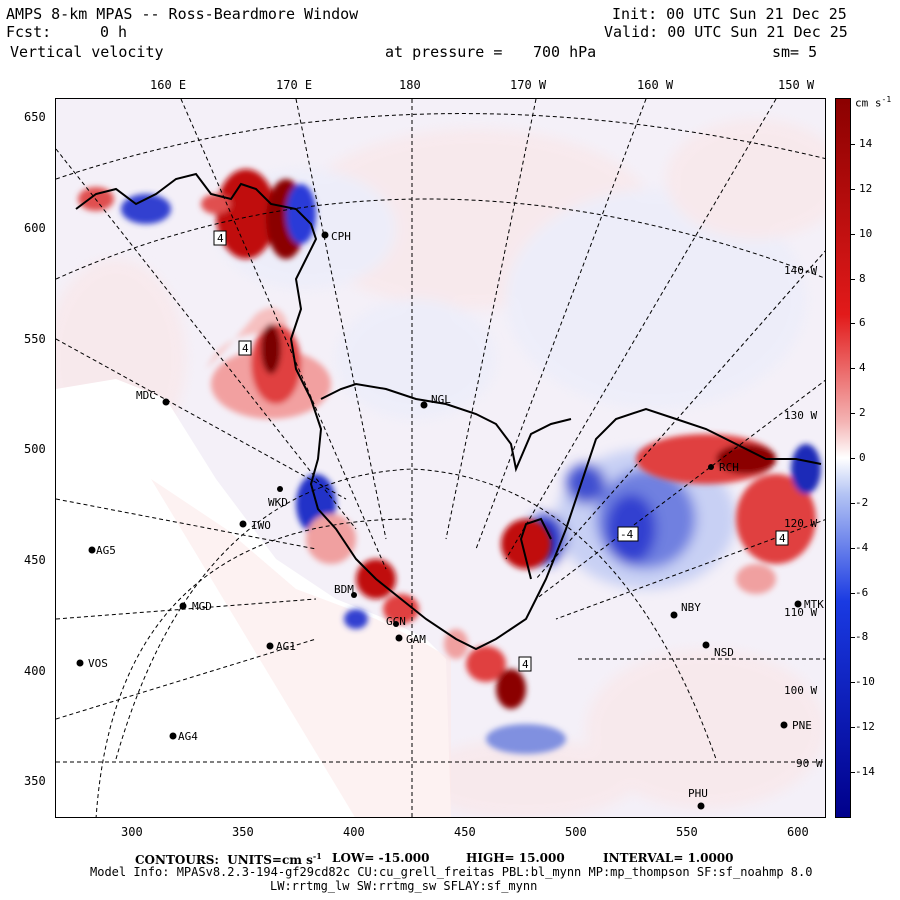  I want to click on colorbar-tick-label: 8, so click(862, 278).